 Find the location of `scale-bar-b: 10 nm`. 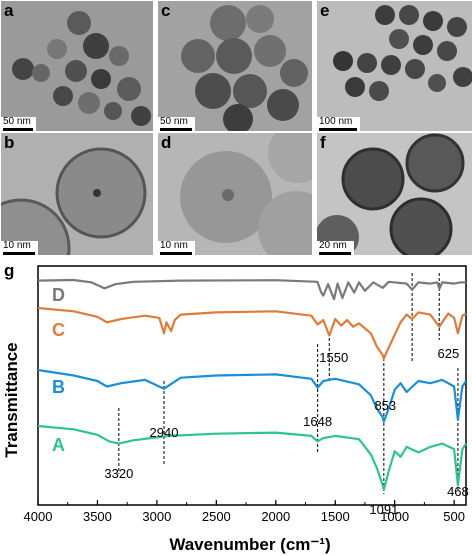

scale-bar-b: 10 nm is located at coordinates (19, 248).